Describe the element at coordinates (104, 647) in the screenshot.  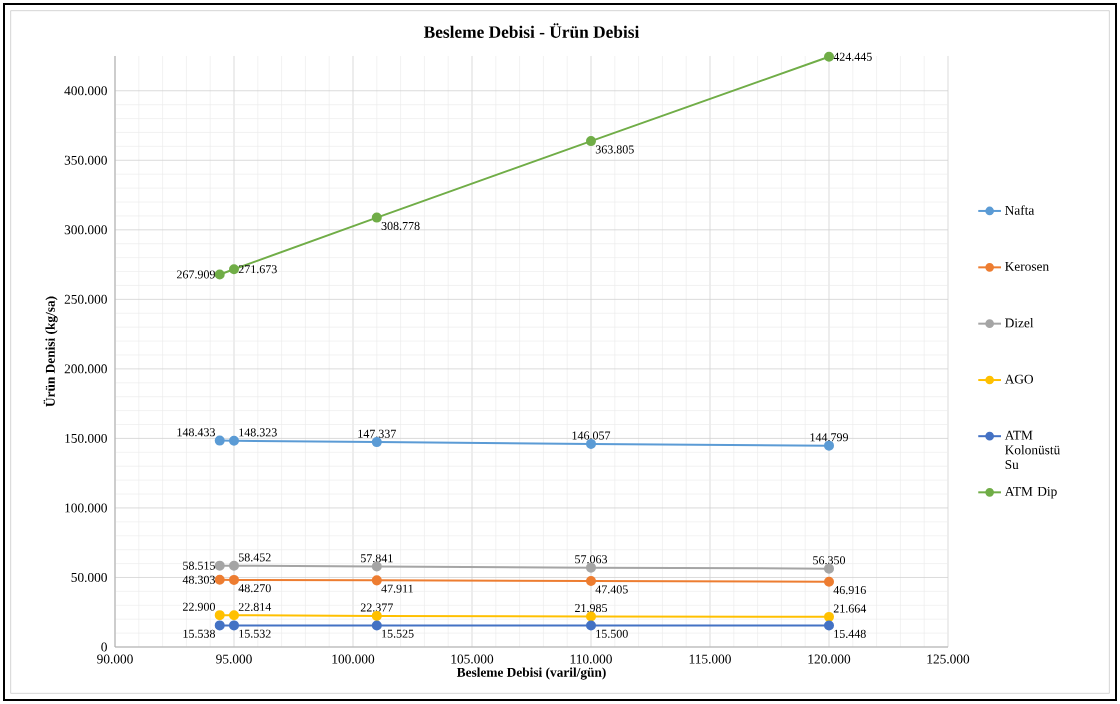
I see `y-tick-label: 0` at that location.